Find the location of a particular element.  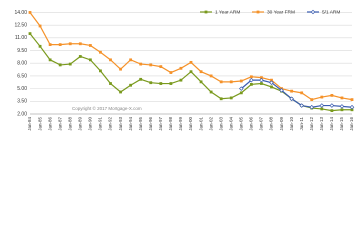

y-tick-label: 14.00 is located at coordinates (20, 13).